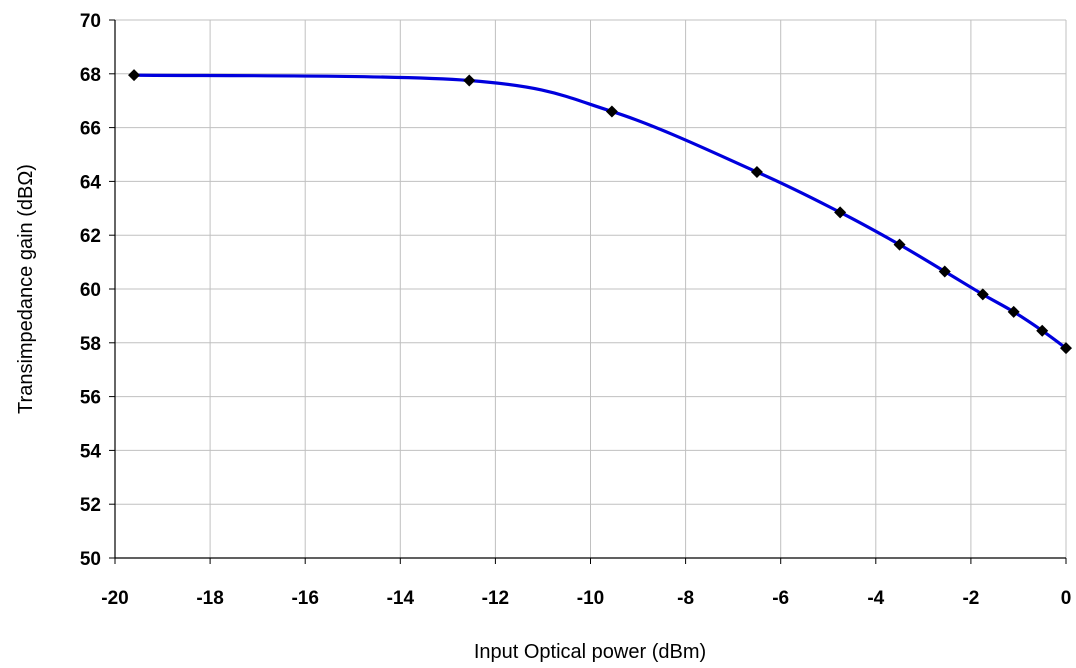 The width and height of the screenshot is (1076, 668). I want to click on x-axis-label: Input Optical power (dBm), so click(590, 652).